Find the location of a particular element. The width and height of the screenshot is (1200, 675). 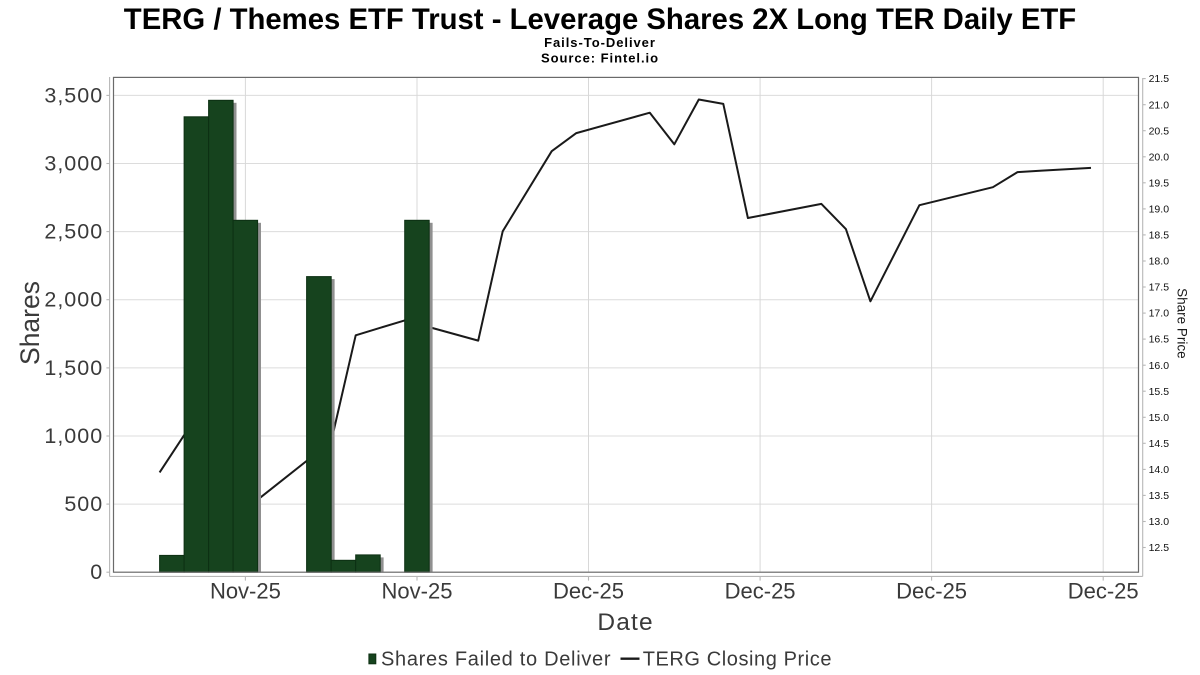

svg-text: 3,500 is located at coordinates (73, 95).